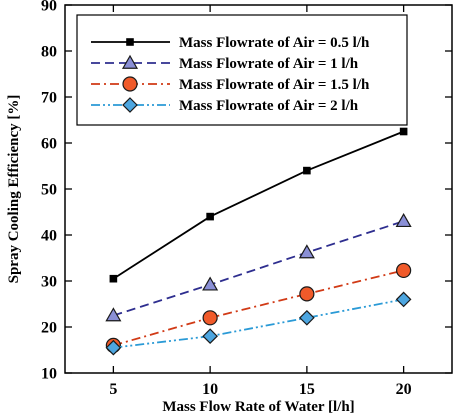  I want to click on y-tick-label: 80, so click(49, 52).